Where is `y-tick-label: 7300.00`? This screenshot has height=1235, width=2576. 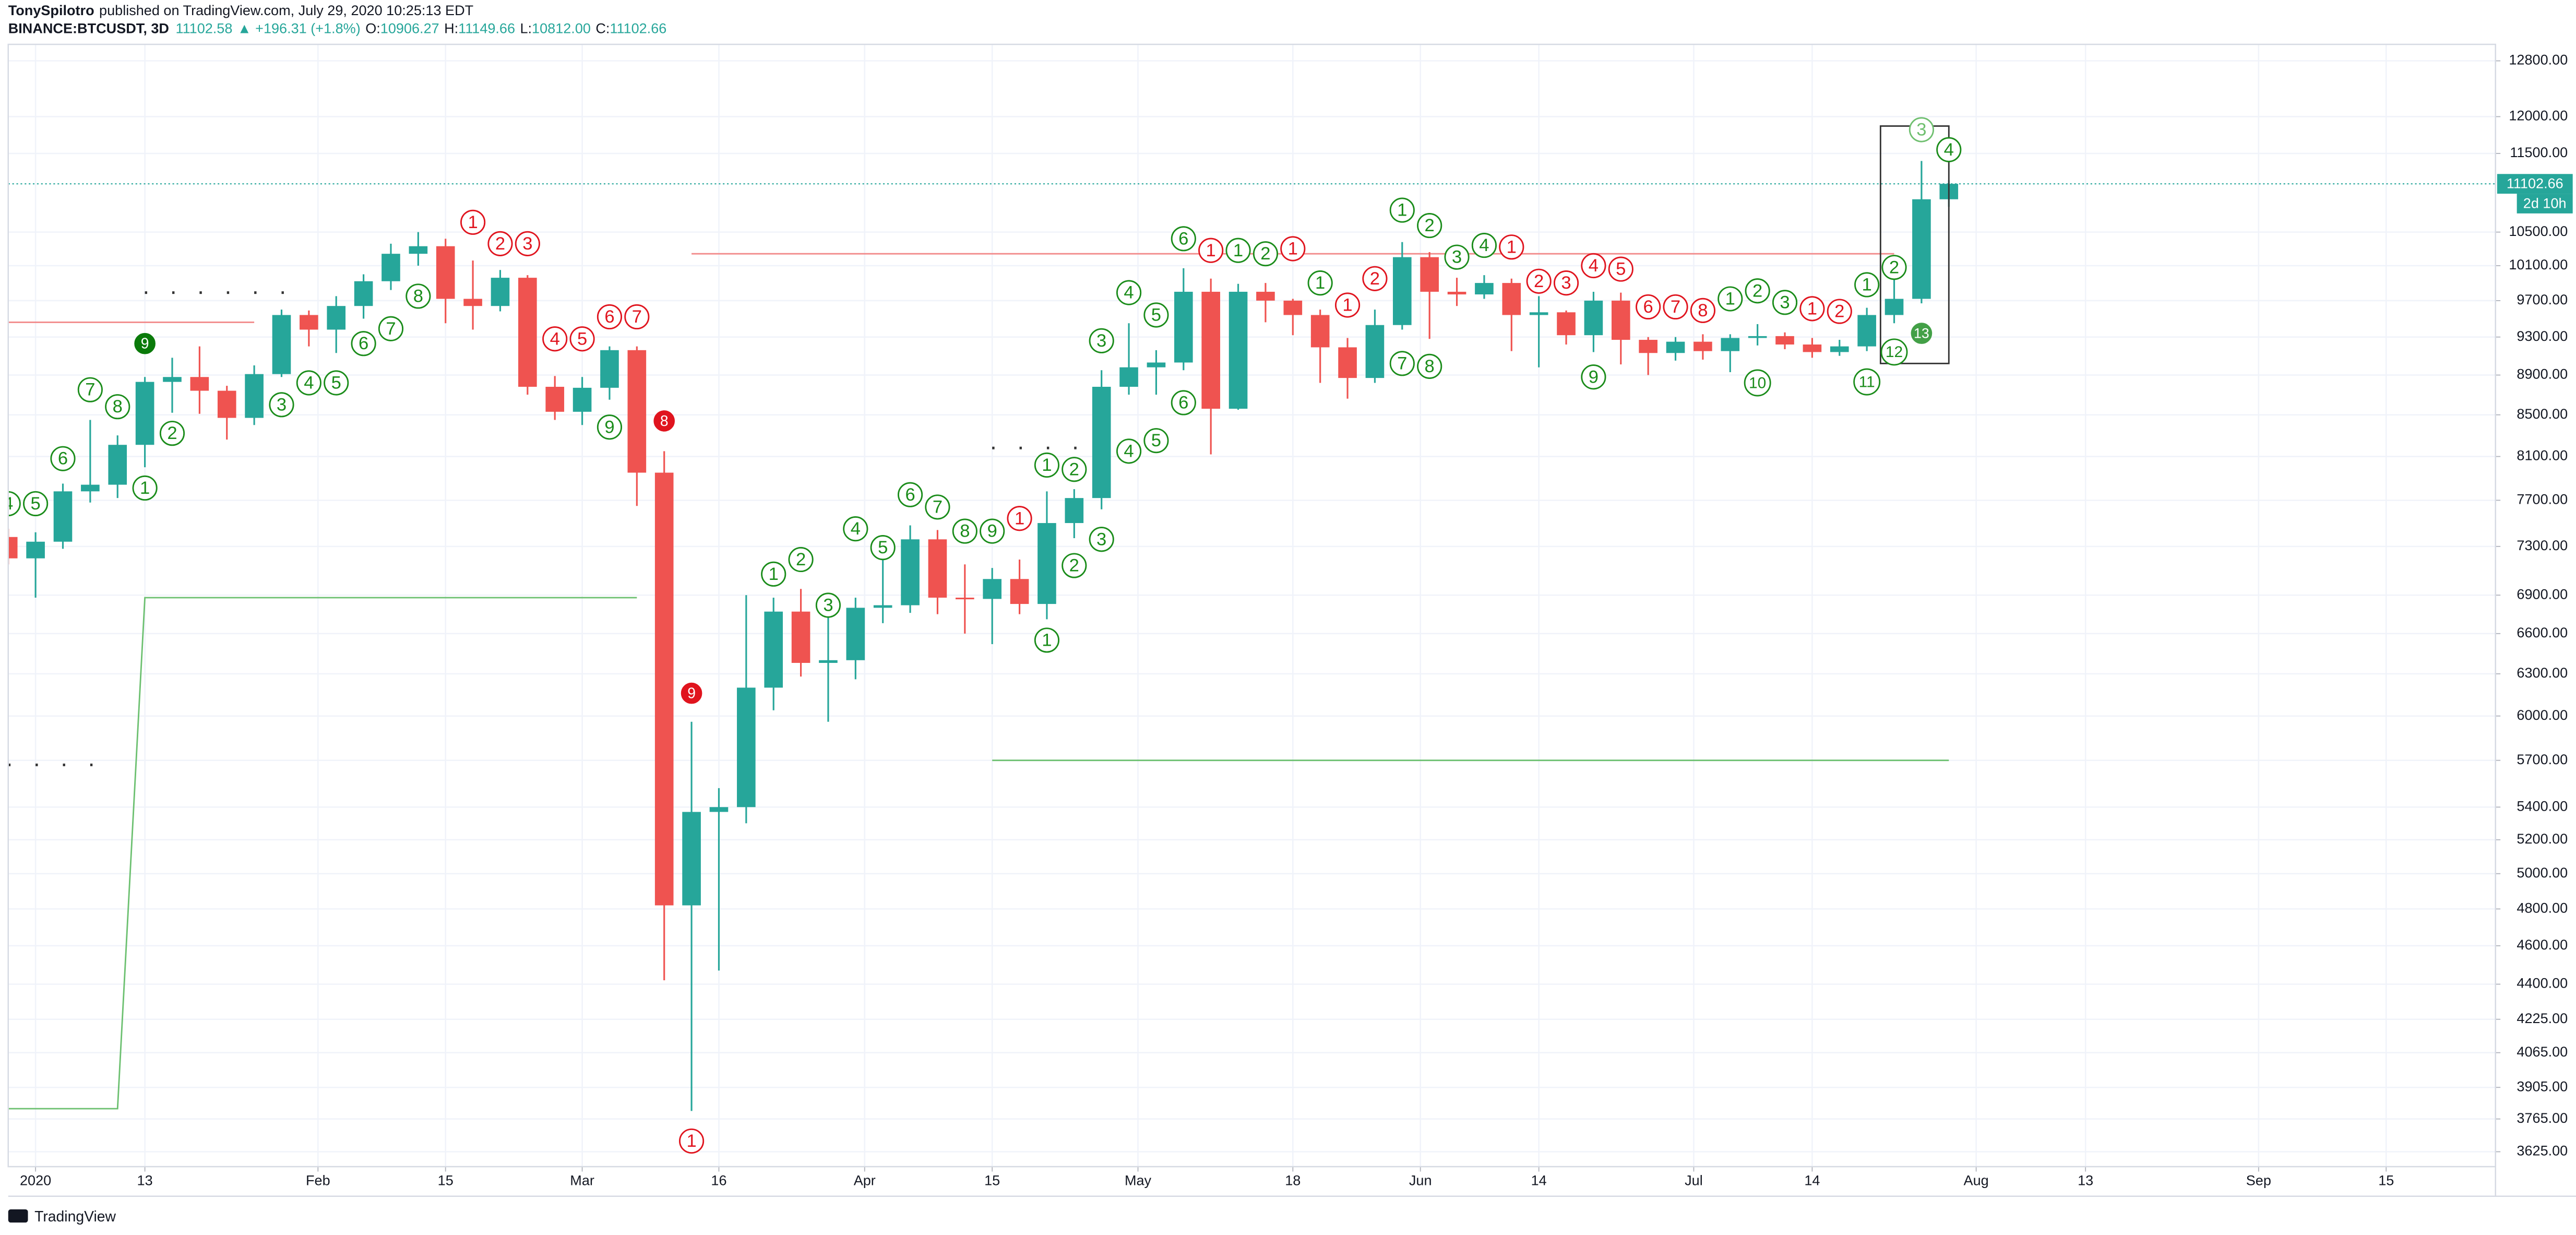
y-tick-label: 7300.00 is located at coordinates (2543, 545).